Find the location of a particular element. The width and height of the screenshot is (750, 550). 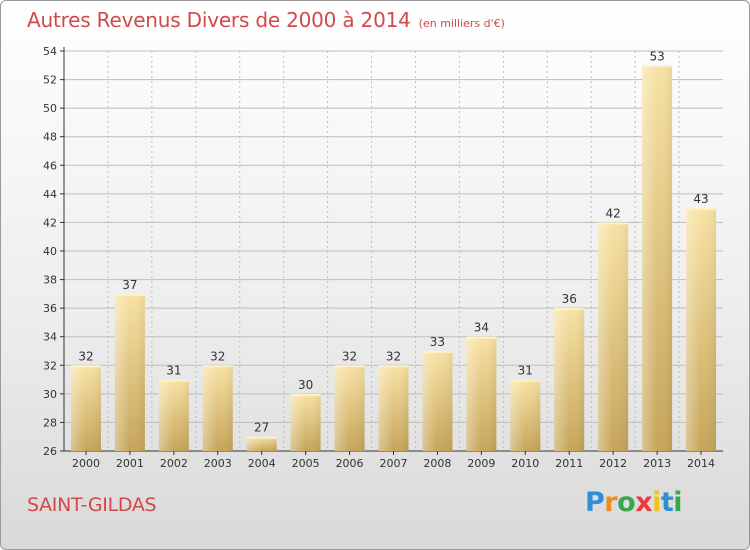

y-tick-label: 54 is located at coordinates (50, 51).